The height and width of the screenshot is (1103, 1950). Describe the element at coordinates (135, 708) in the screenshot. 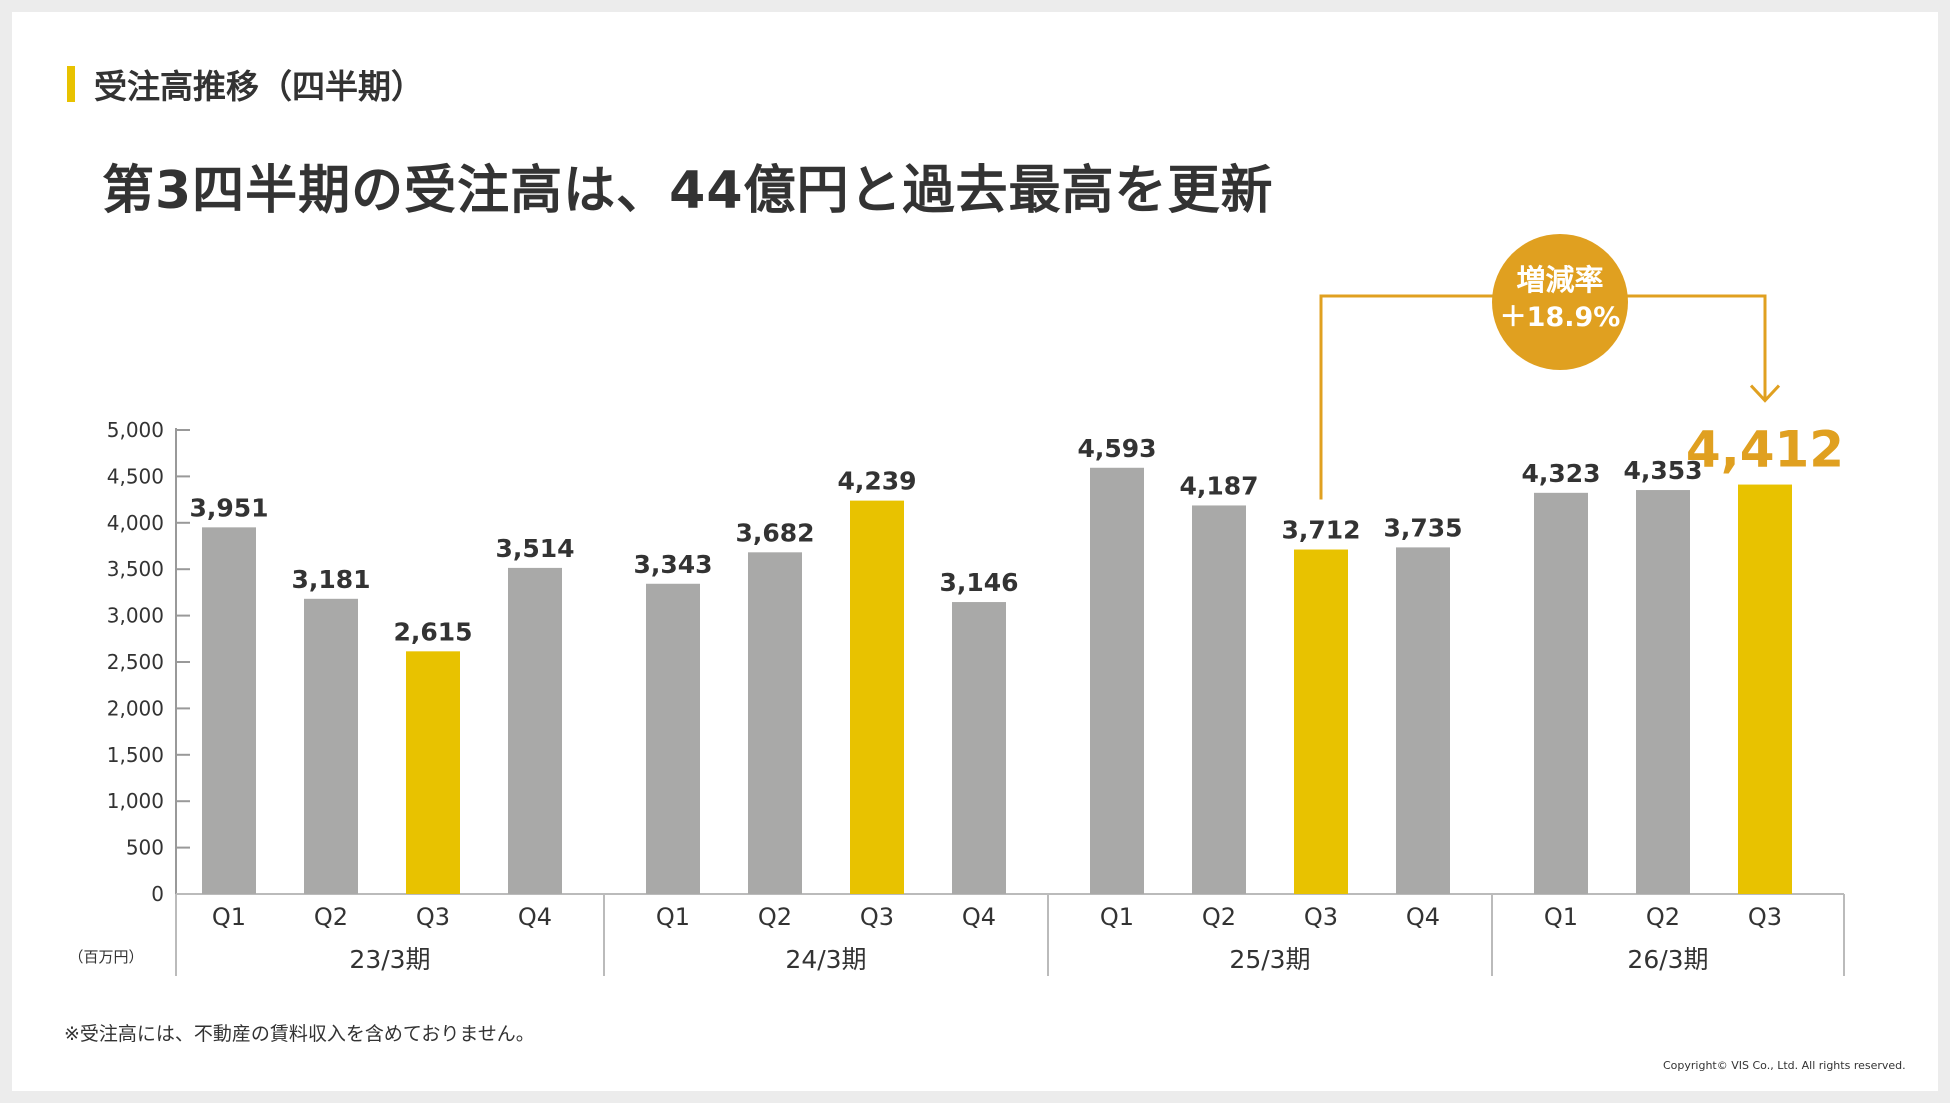

I see `y-tick-label: 2,000` at that location.